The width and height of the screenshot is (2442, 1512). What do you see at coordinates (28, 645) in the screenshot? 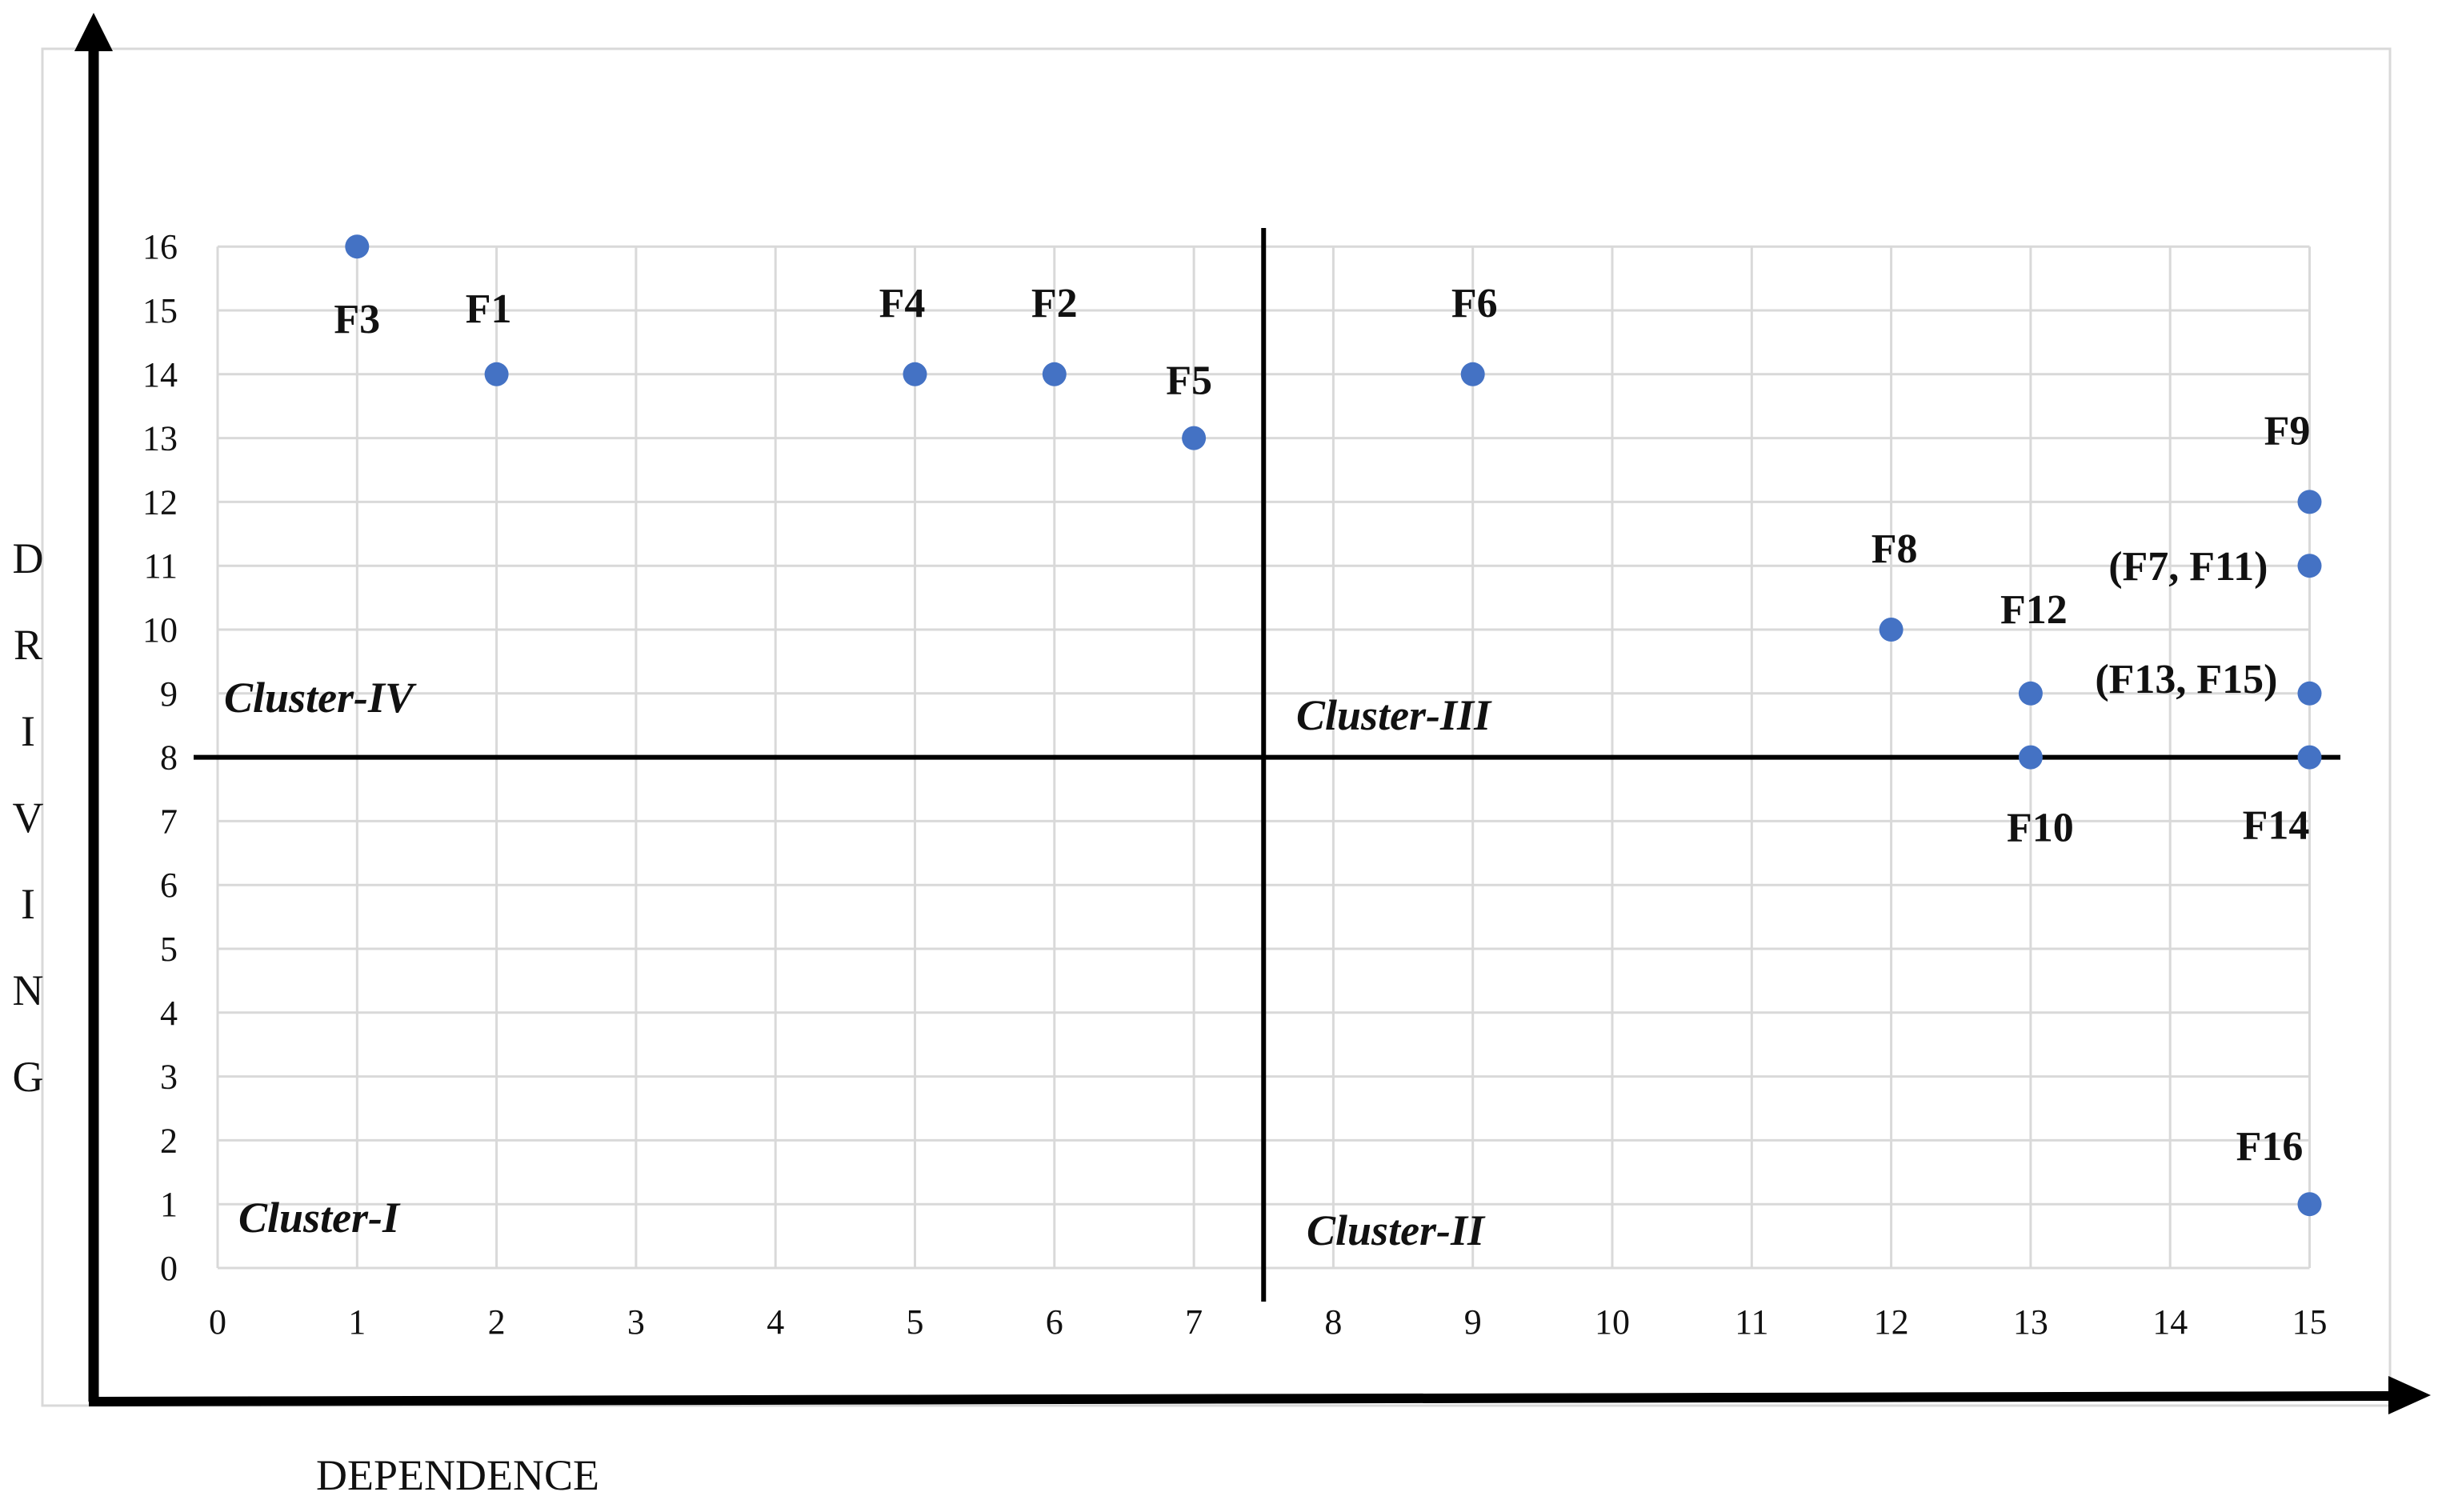
I see `y-axis-title-letter: R` at bounding box center [28, 645].